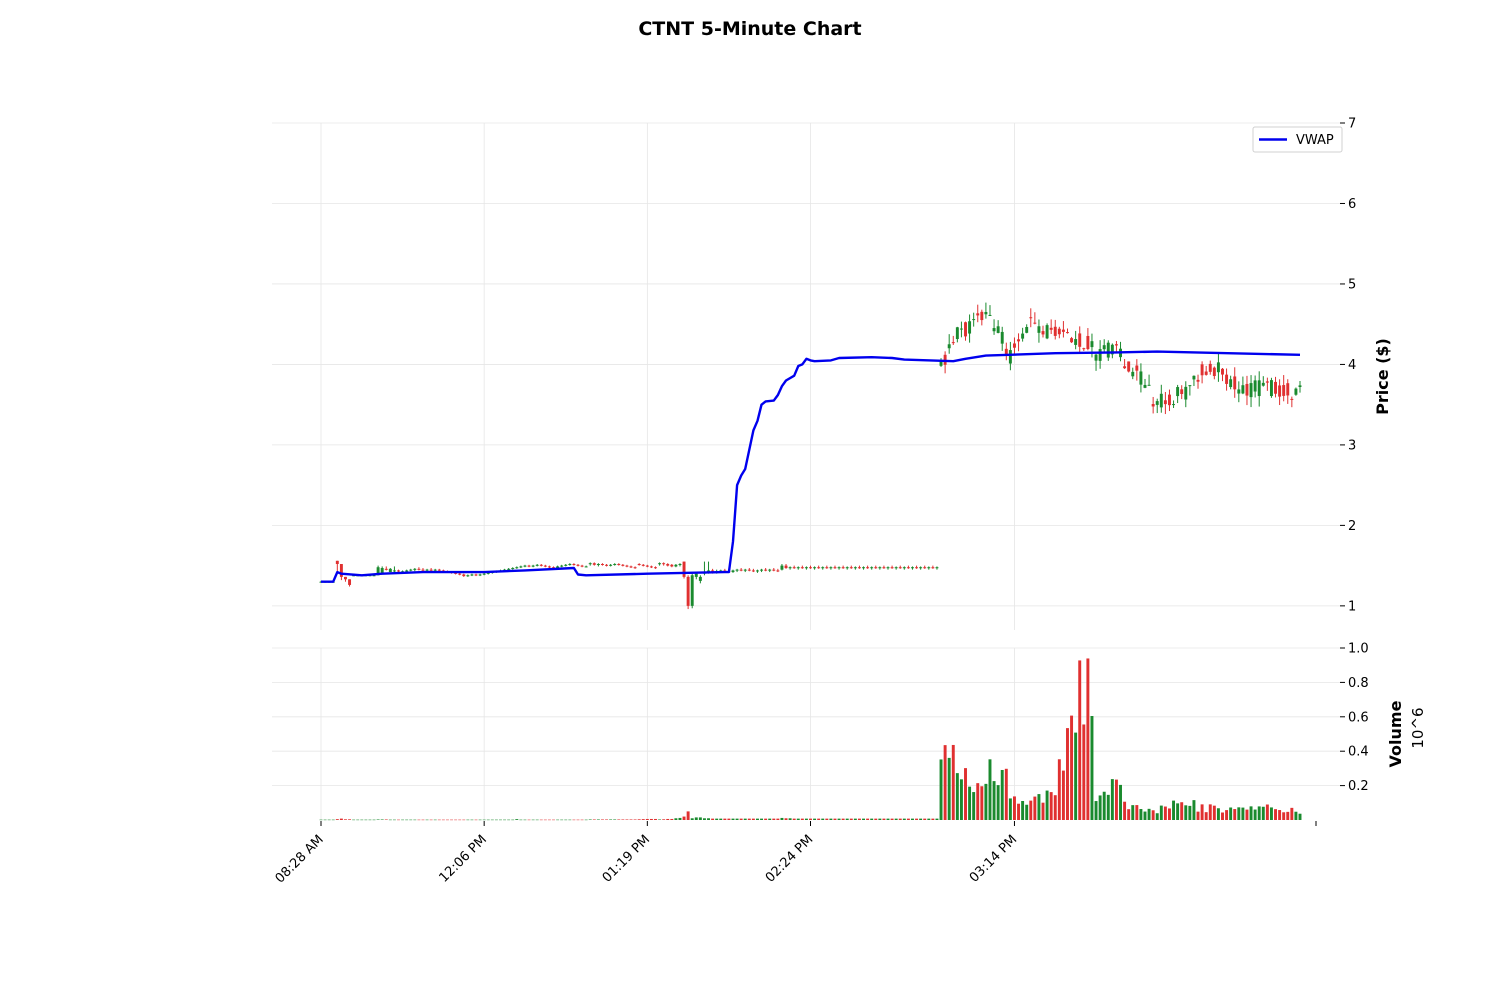 The height and width of the screenshot is (1004, 1500). What do you see at coordinates (300, 859) in the screenshot?
I see `time-tick-label: 08:28 AM` at bounding box center [300, 859].